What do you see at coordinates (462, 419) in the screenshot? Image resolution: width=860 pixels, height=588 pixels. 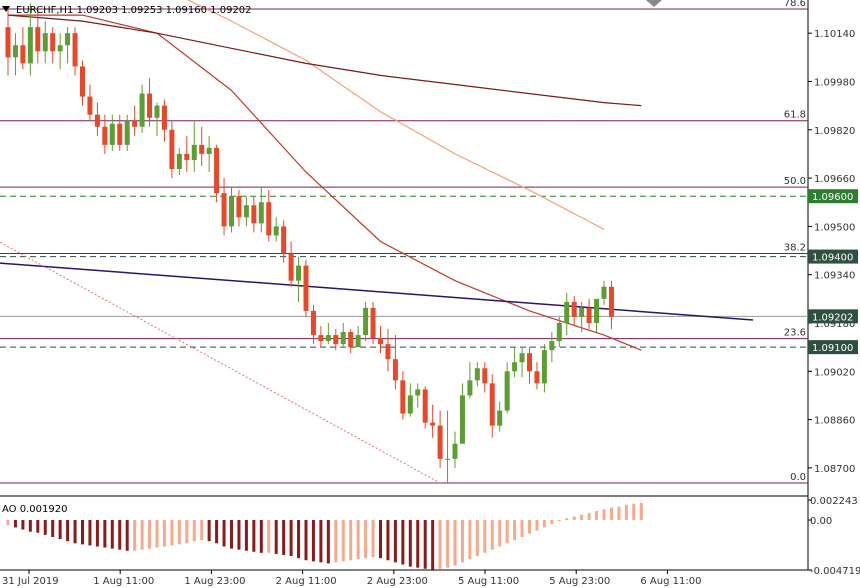 I see `candle-body` at bounding box center [462, 419].